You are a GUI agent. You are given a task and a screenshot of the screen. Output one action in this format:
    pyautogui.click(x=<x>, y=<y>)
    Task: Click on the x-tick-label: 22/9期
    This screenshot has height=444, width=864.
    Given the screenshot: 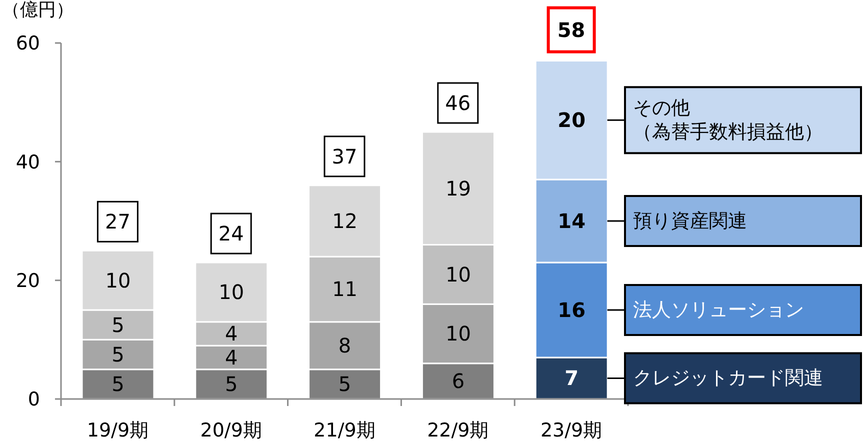 What is the action you would take?
    pyautogui.click(x=458, y=430)
    